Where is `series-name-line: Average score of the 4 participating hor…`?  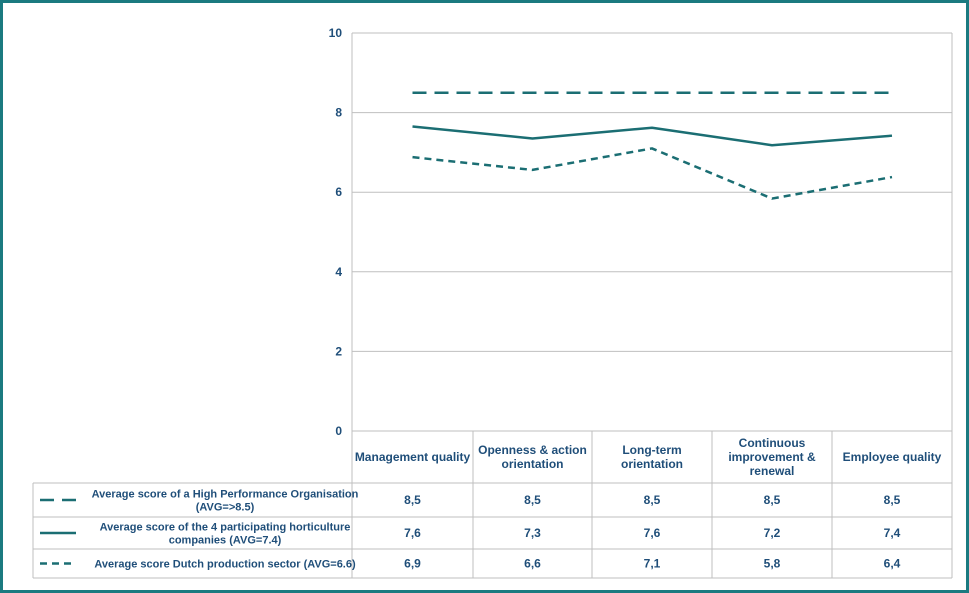 series-name-line: Average score of the 4 participating hor… is located at coordinates (225, 528).